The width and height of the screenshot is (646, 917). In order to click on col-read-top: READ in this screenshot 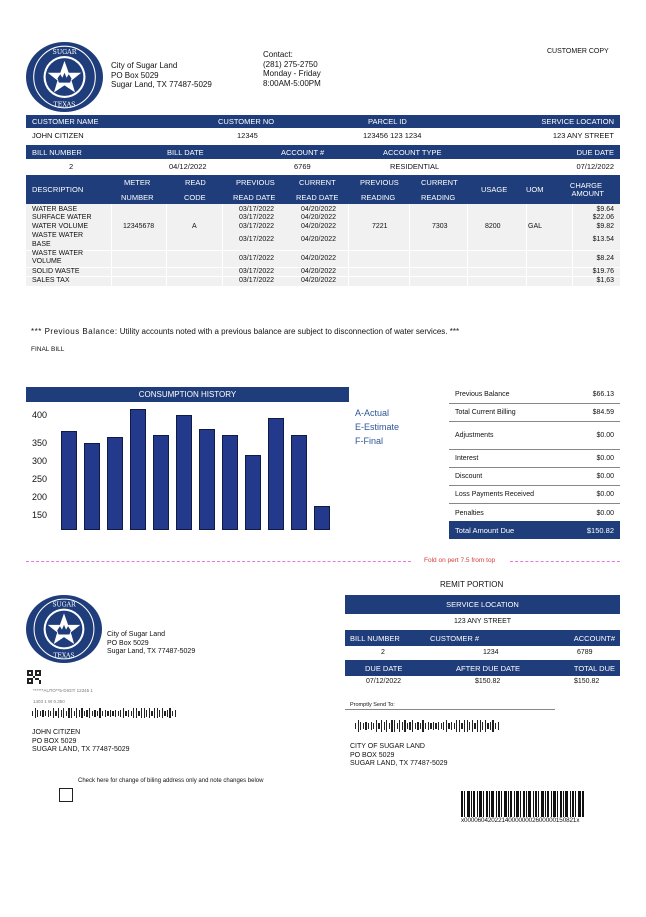, I will do `click(195, 182)`.